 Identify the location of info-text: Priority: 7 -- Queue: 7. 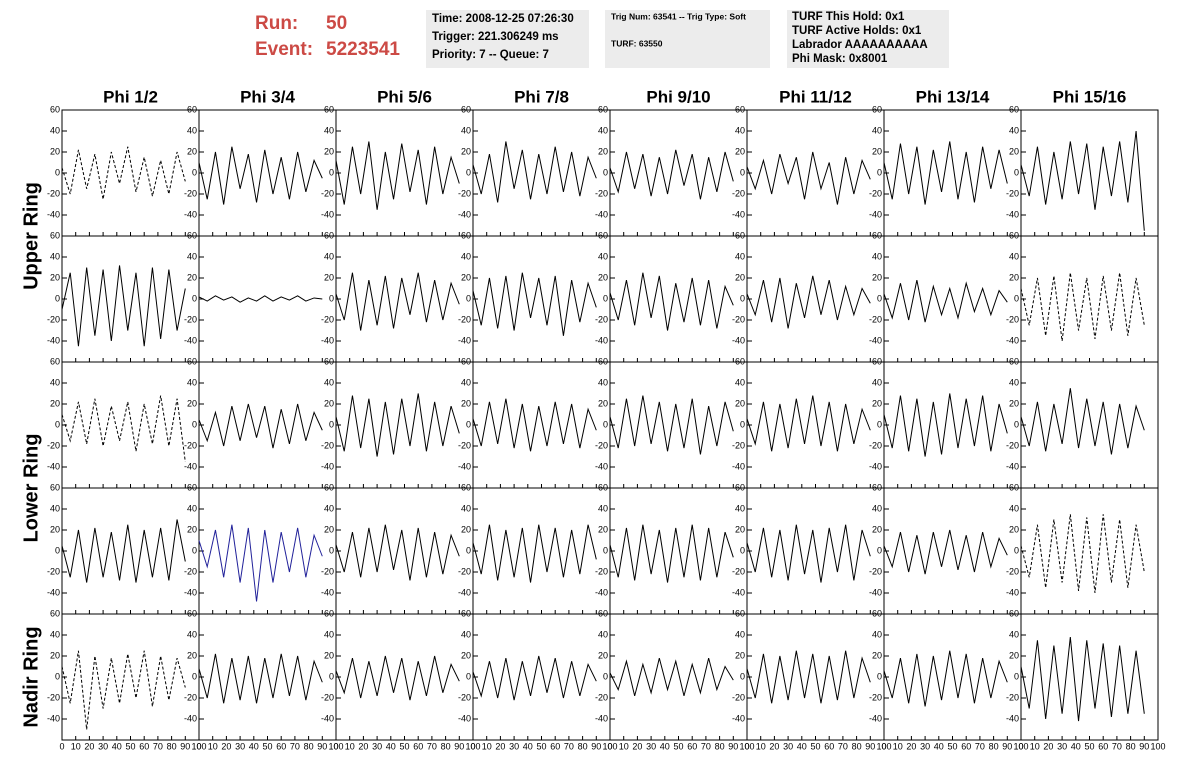
(490, 55).